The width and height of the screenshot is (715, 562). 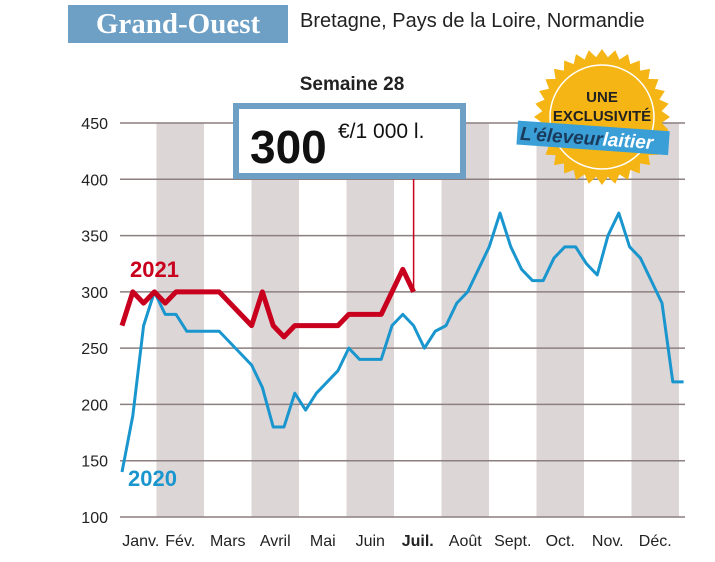 I want to click on y-tick-label: 200, so click(x=94, y=405).